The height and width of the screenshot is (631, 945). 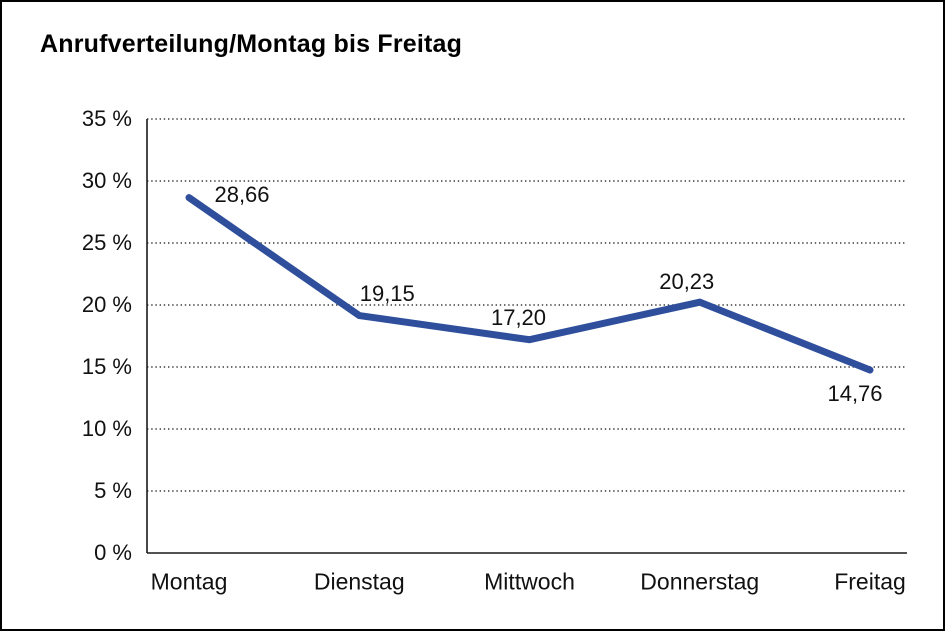 I want to click on data-point-label: 28,66, so click(x=242, y=194).